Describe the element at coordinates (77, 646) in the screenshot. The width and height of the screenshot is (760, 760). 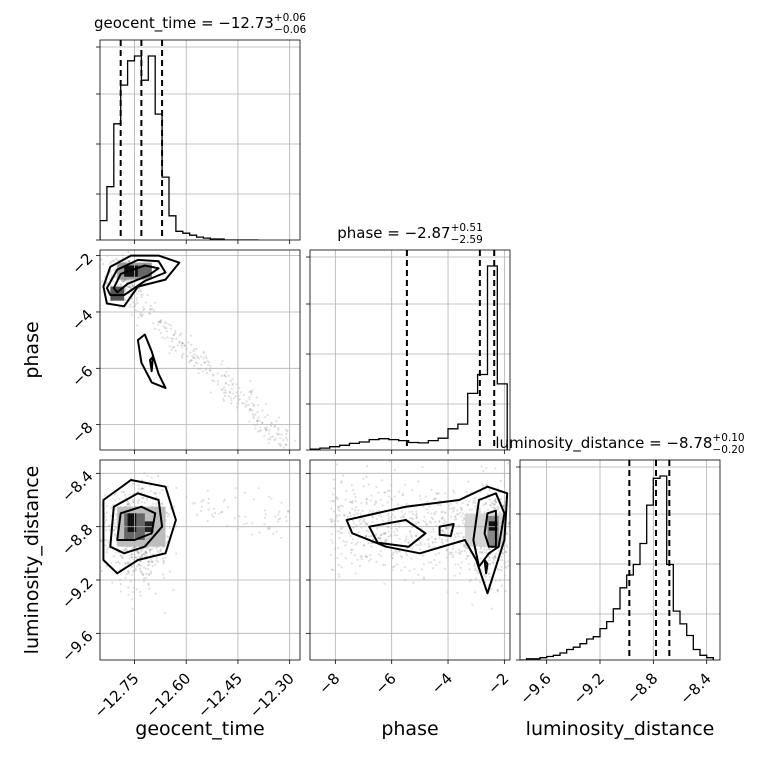
I see `y-tick-label: −9.6` at that location.